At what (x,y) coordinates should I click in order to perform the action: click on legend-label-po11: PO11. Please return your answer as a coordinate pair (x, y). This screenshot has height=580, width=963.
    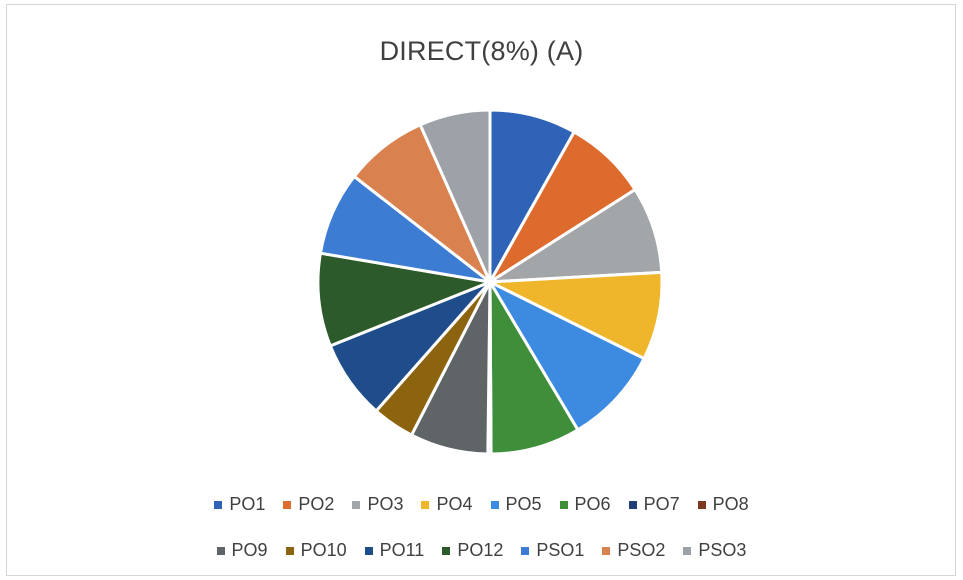
    Looking at the image, I should click on (402, 550).